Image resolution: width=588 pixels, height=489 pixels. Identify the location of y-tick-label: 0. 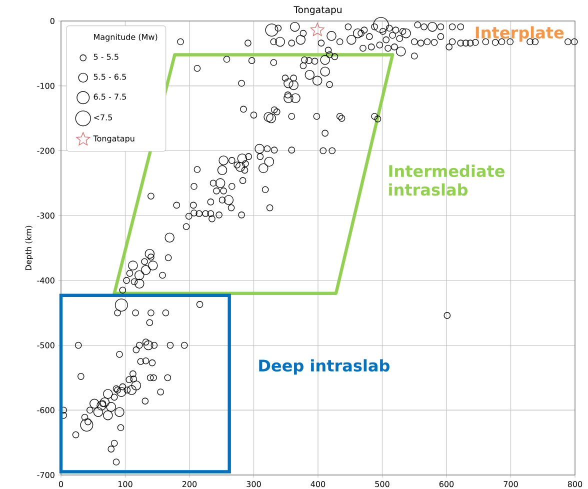
(52, 21).